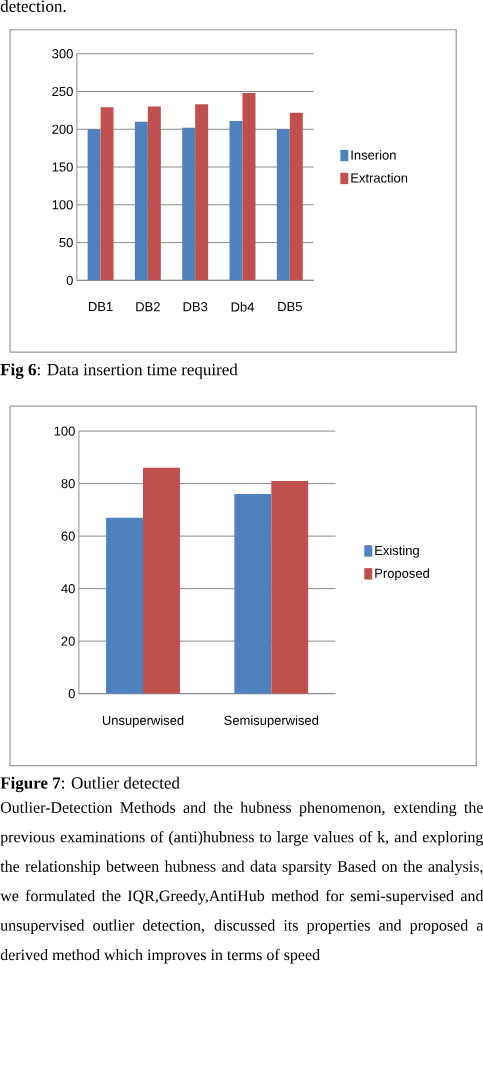  I want to click on y-tick-label: 40, so click(68, 589).